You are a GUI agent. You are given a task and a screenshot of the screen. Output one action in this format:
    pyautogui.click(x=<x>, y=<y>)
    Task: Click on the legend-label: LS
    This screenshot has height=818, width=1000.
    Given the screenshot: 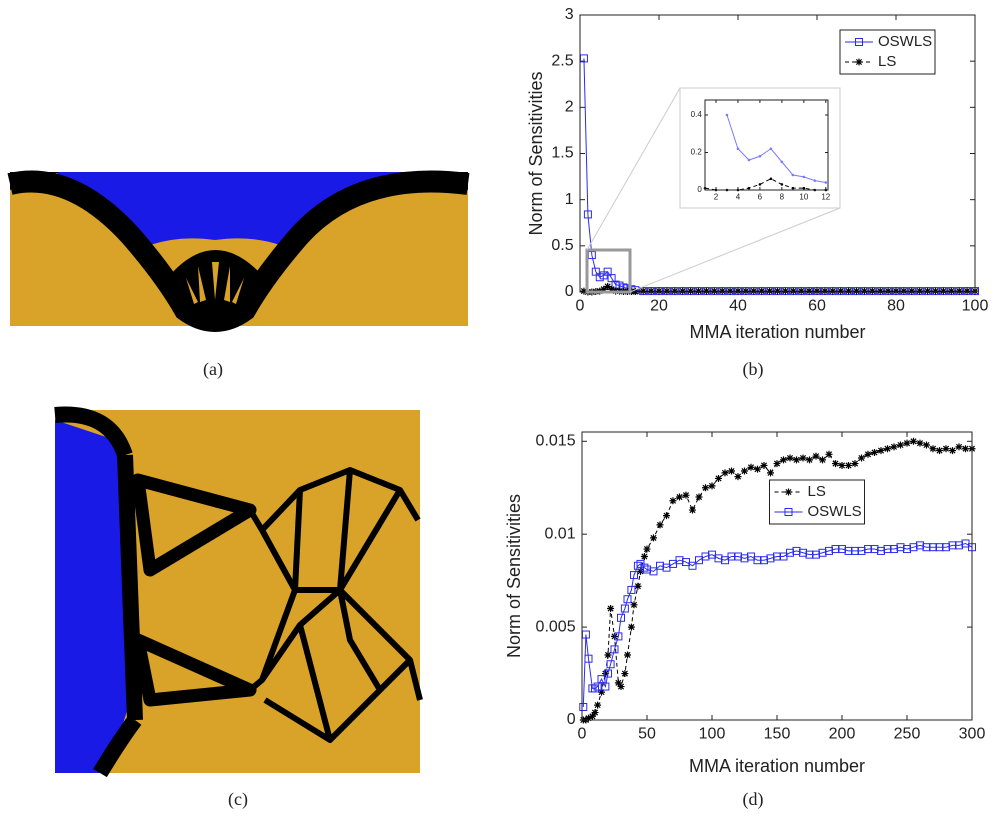 What is the action you would take?
    pyautogui.click(x=817, y=491)
    